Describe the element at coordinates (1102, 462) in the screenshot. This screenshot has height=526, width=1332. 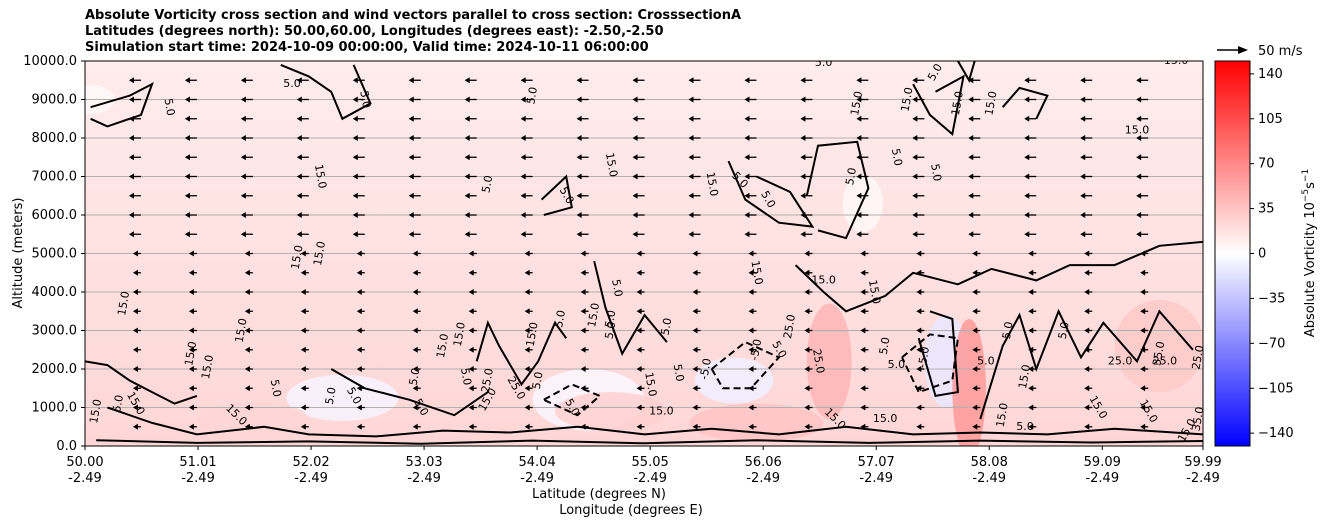
I see `x-tick-label-latitude: 59.09` at that location.